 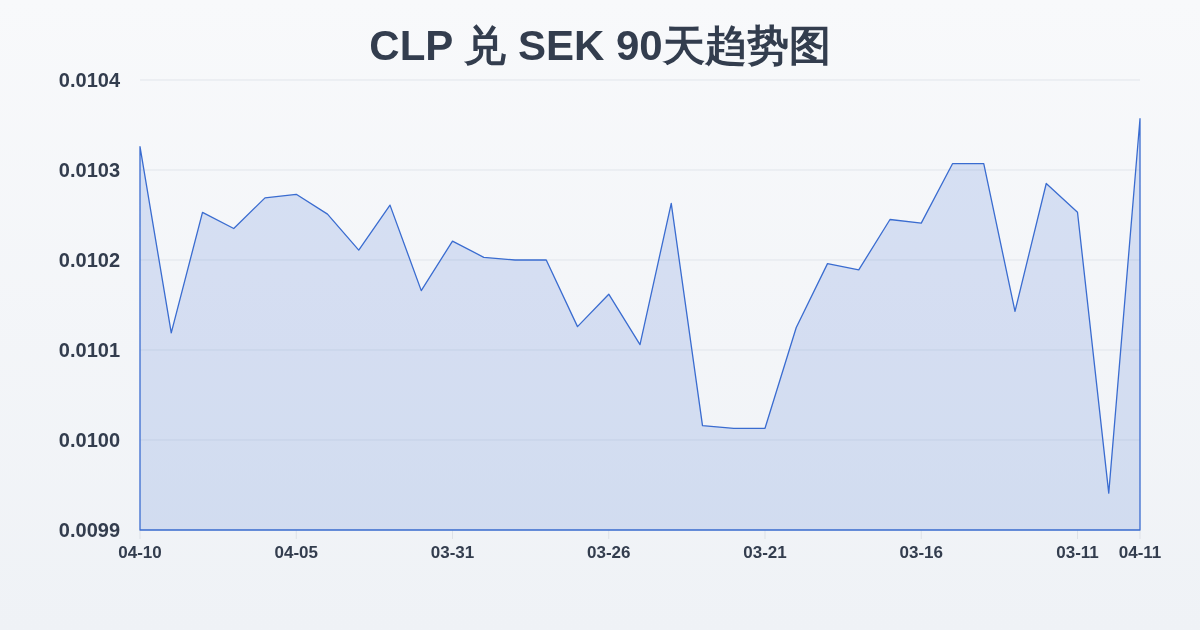 I want to click on y-tick-label: 0.0099, so click(x=89, y=530).